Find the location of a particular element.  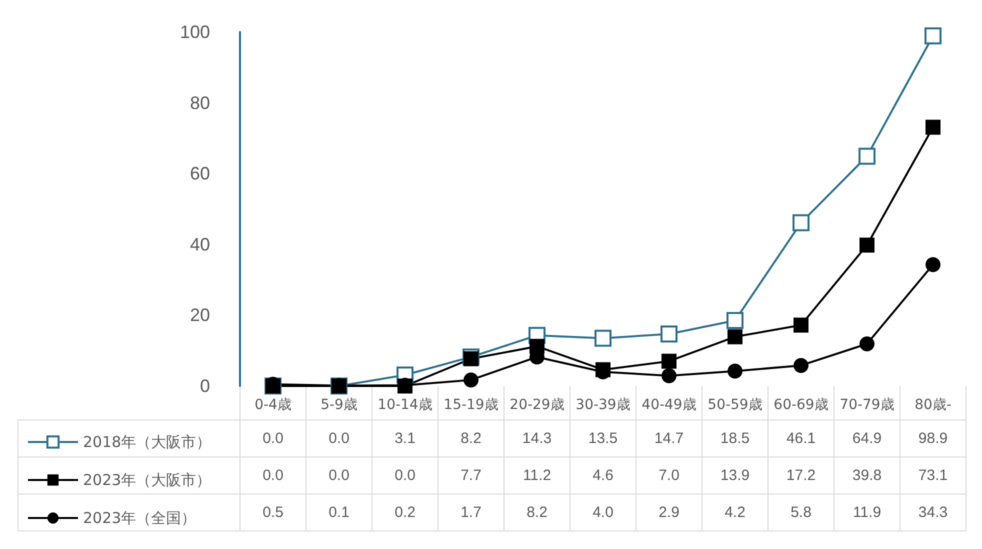

data-label: 64.9 is located at coordinates (867, 438).